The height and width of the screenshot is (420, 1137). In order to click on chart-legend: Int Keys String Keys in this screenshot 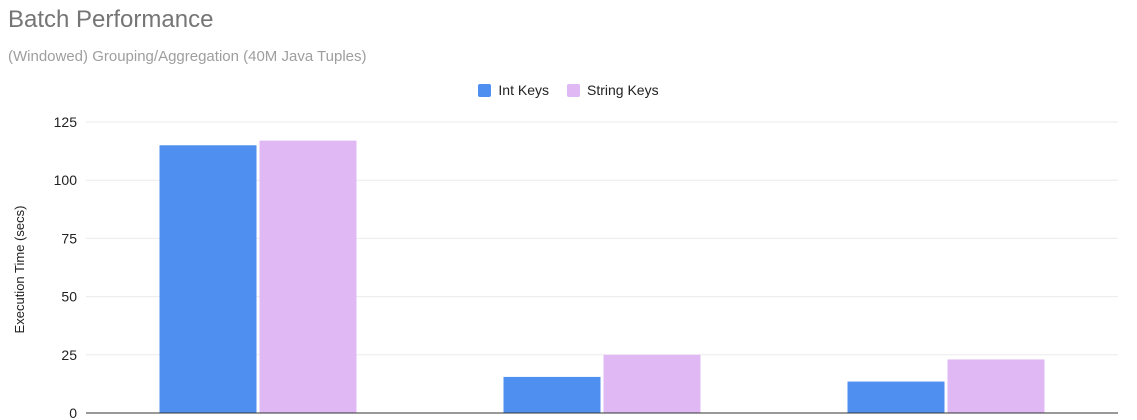, I will do `click(568, 90)`.